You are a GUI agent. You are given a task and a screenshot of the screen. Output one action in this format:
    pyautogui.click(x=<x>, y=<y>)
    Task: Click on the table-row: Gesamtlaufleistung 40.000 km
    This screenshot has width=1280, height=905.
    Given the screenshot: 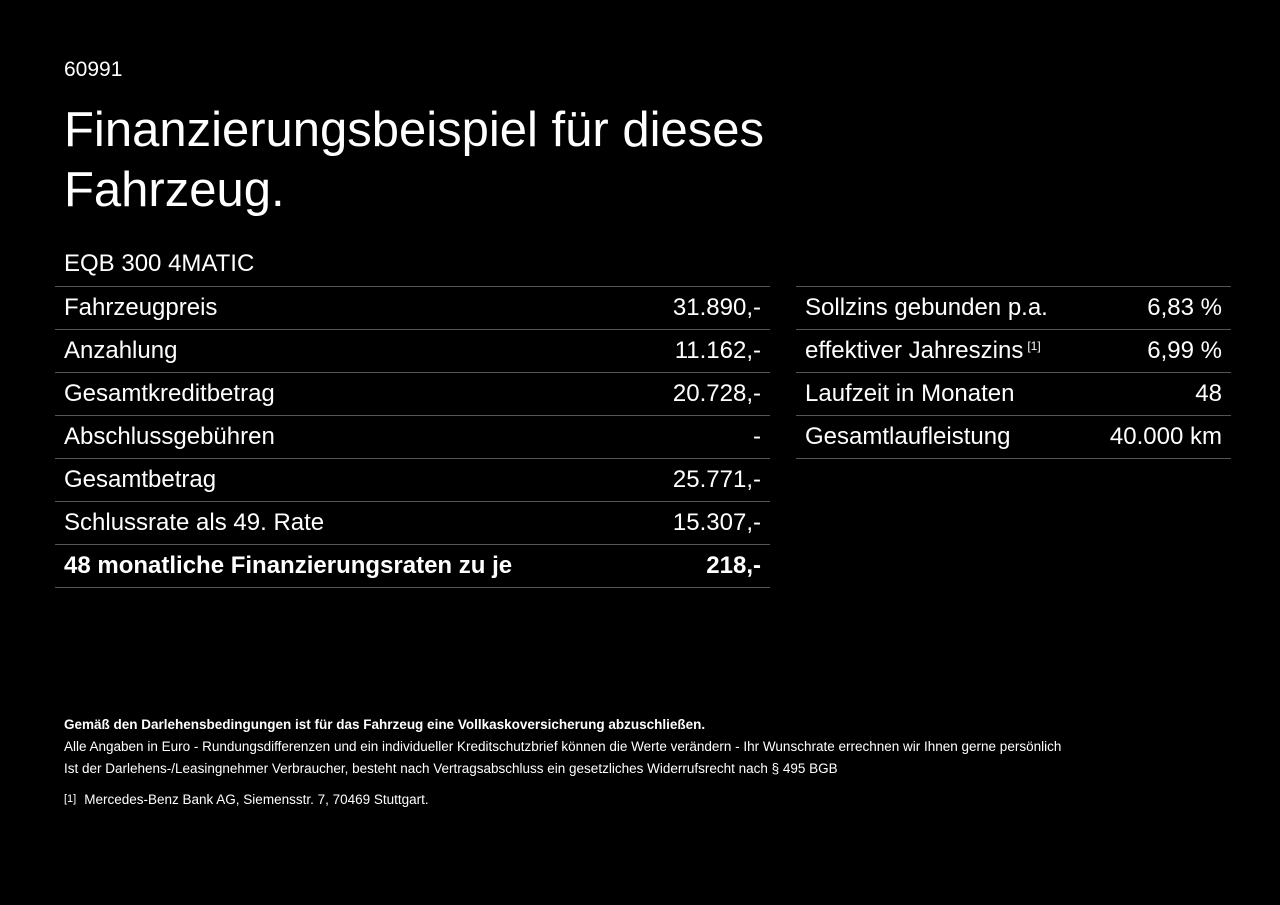 What is the action you would take?
    pyautogui.click(x=1013, y=437)
    